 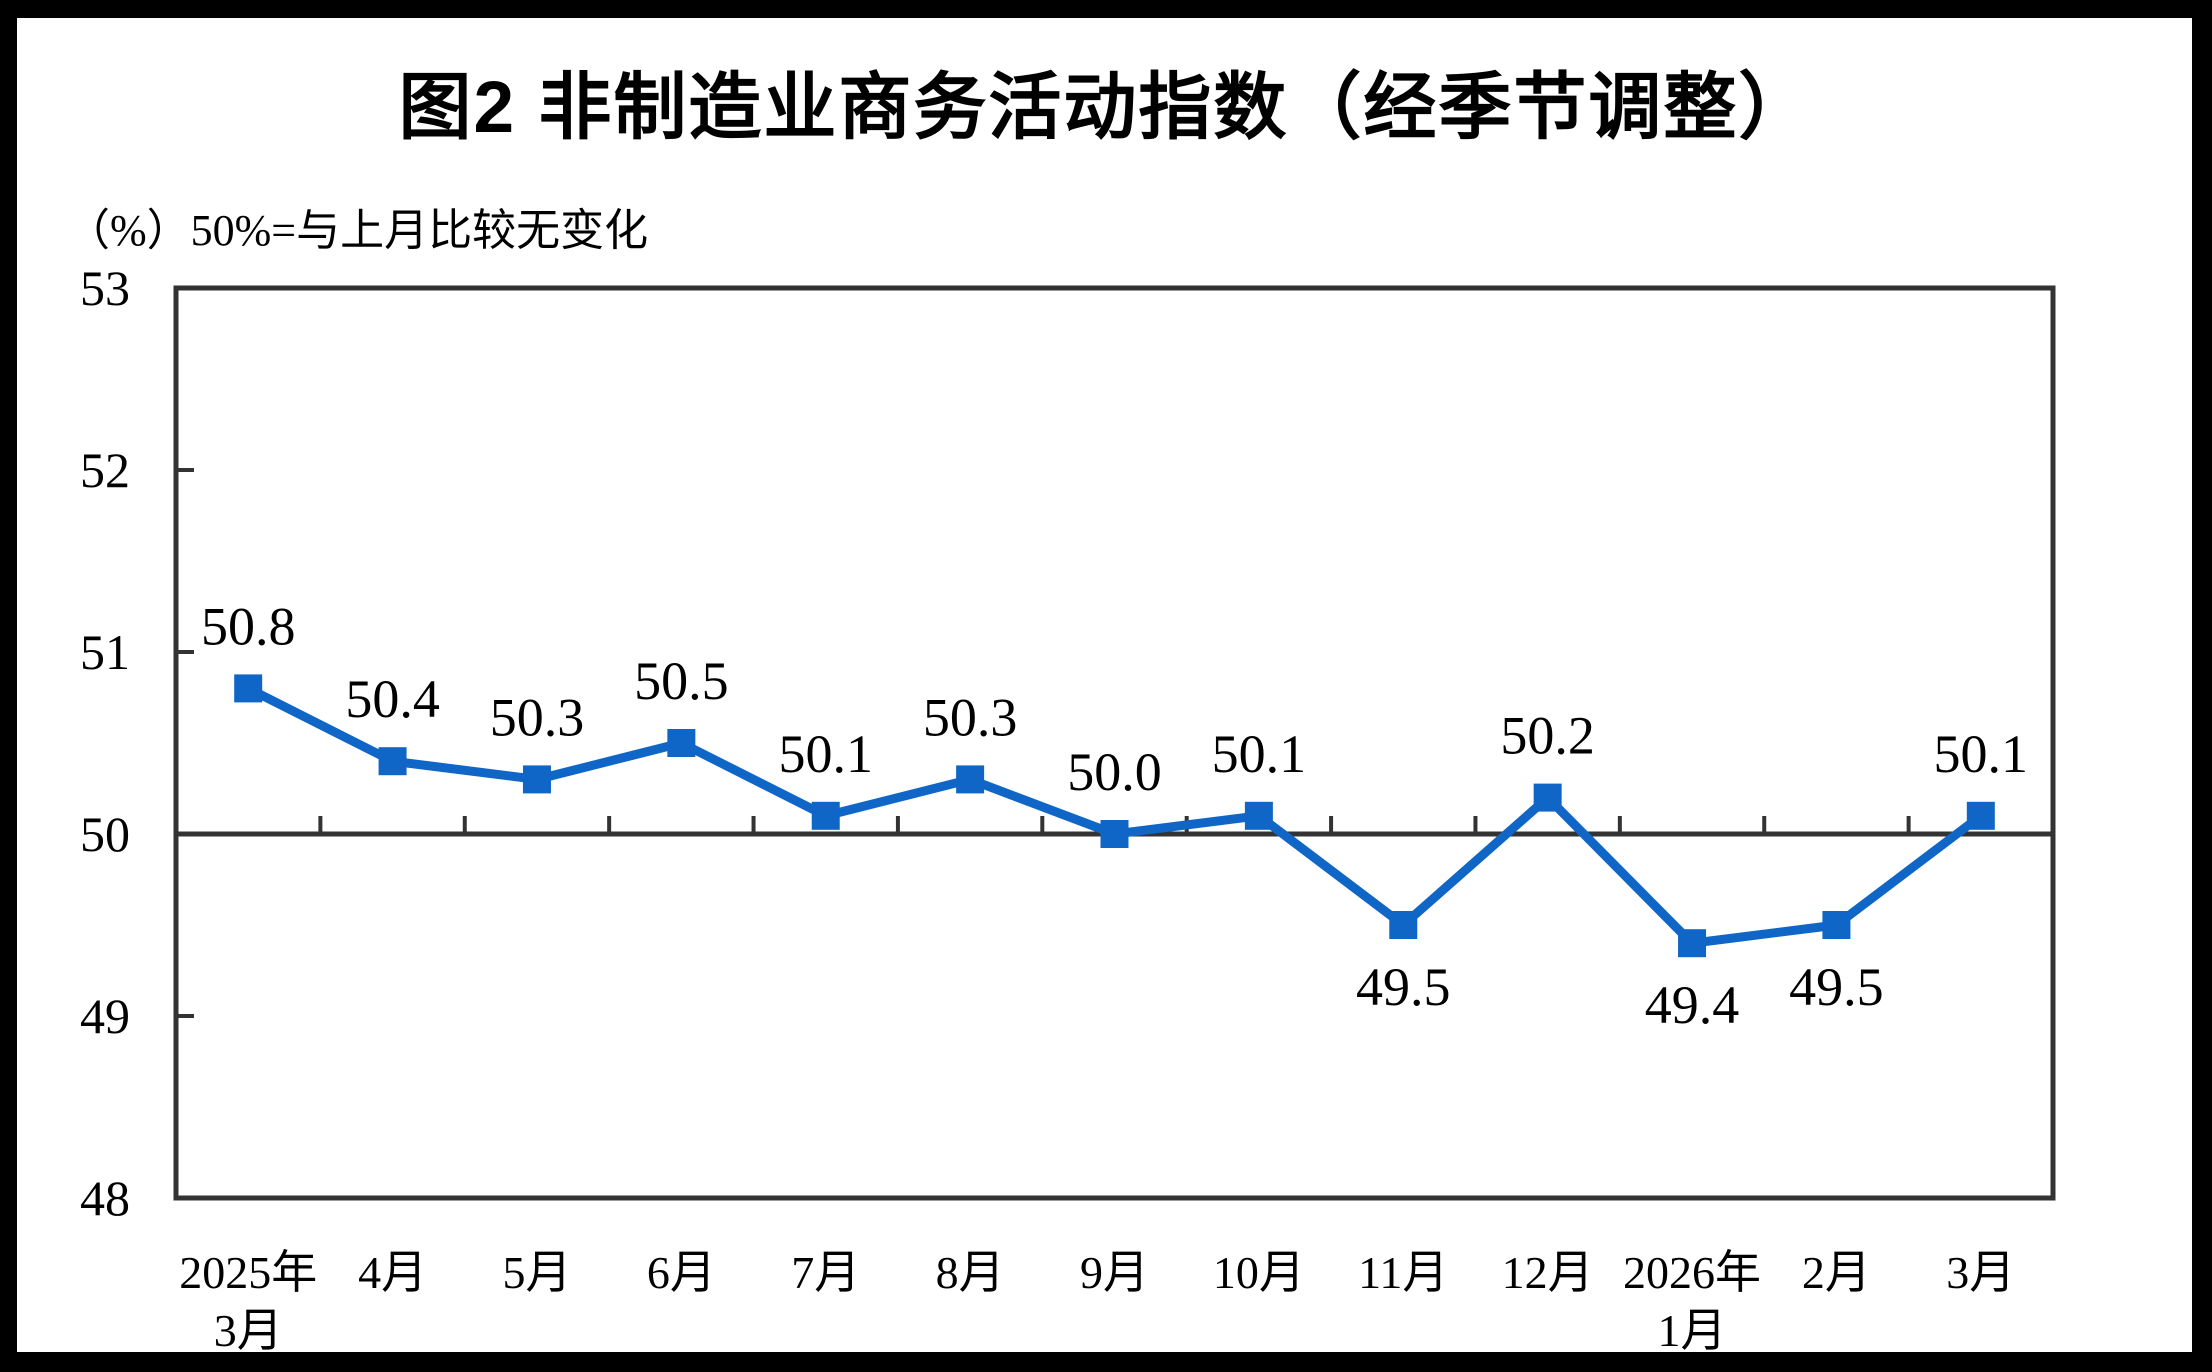 What do you see at coordinates (1259, 1272) in the screenshot?
I see `x-axis-label: 10月` at bounding box center [1259, 1272].